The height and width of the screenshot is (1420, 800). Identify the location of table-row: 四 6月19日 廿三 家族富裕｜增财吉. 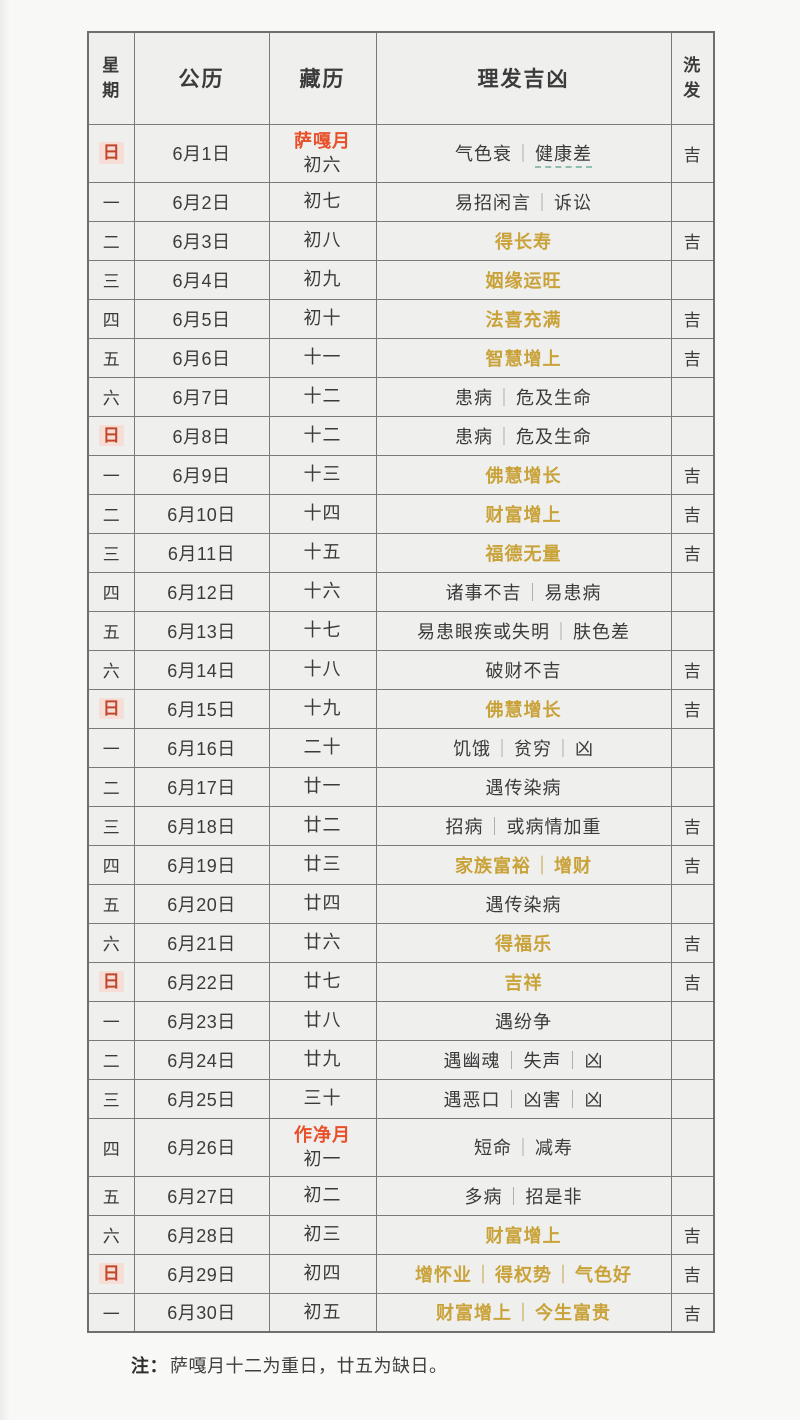
(401, 864).